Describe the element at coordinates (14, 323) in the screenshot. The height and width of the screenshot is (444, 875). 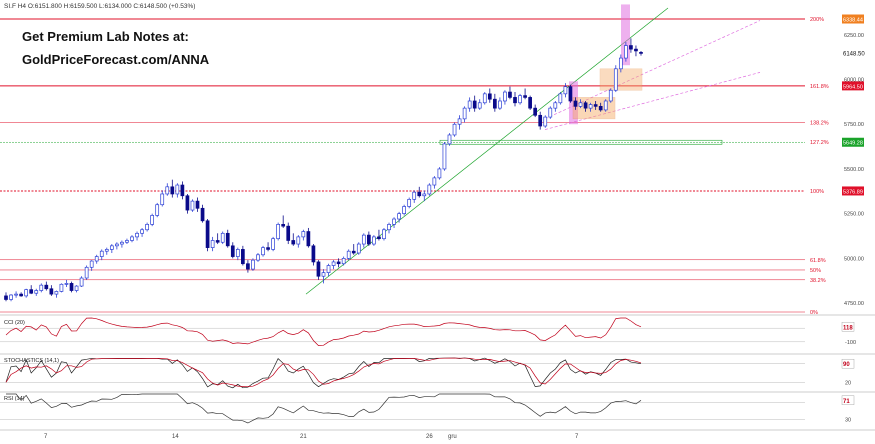
I see `indicator-title: CCI (20)` at that location.